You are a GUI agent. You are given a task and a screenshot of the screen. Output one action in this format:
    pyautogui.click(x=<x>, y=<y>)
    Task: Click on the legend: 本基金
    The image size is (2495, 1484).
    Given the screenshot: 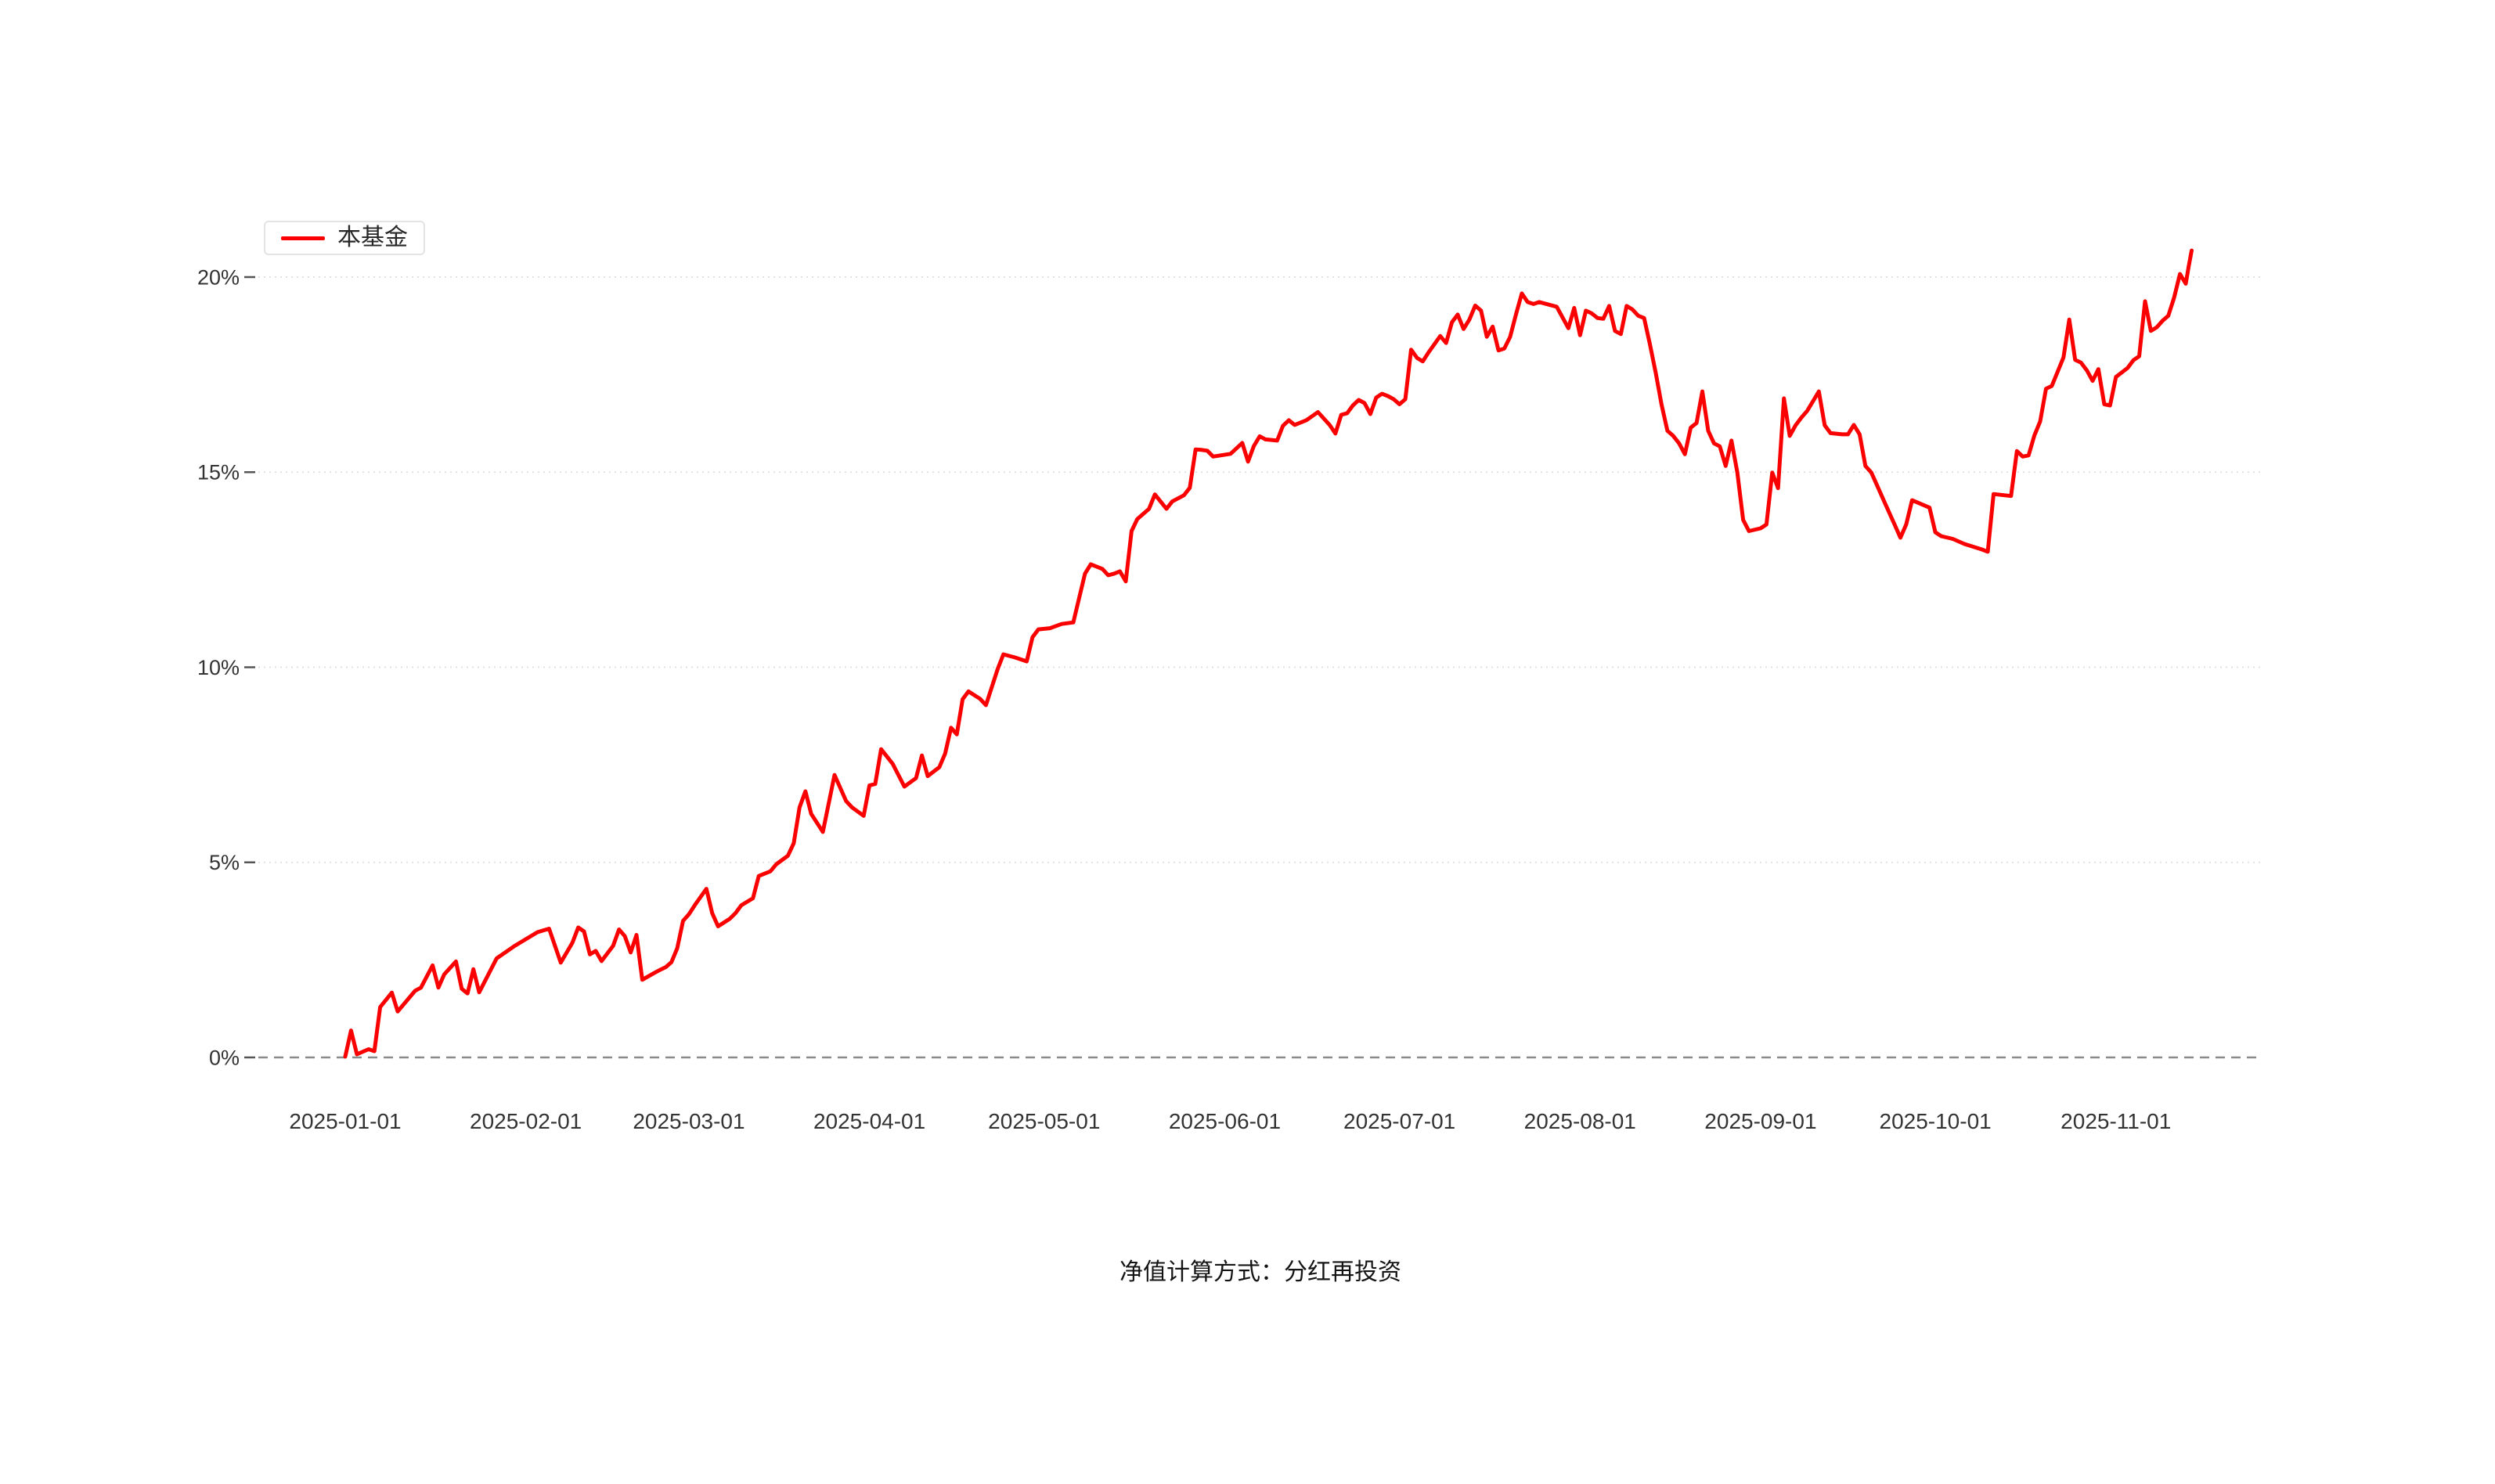 What is the action you would take?
    pyautogui.click(x=344, y=238)
    